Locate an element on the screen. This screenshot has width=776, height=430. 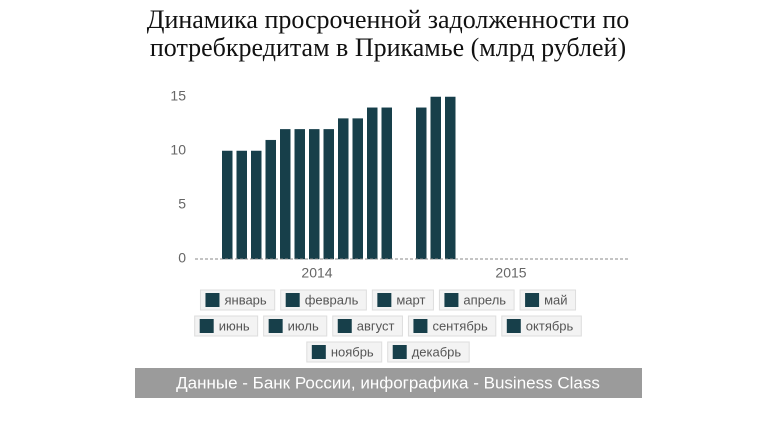
legend-item: октябрь is located at coordinates (541, 326).